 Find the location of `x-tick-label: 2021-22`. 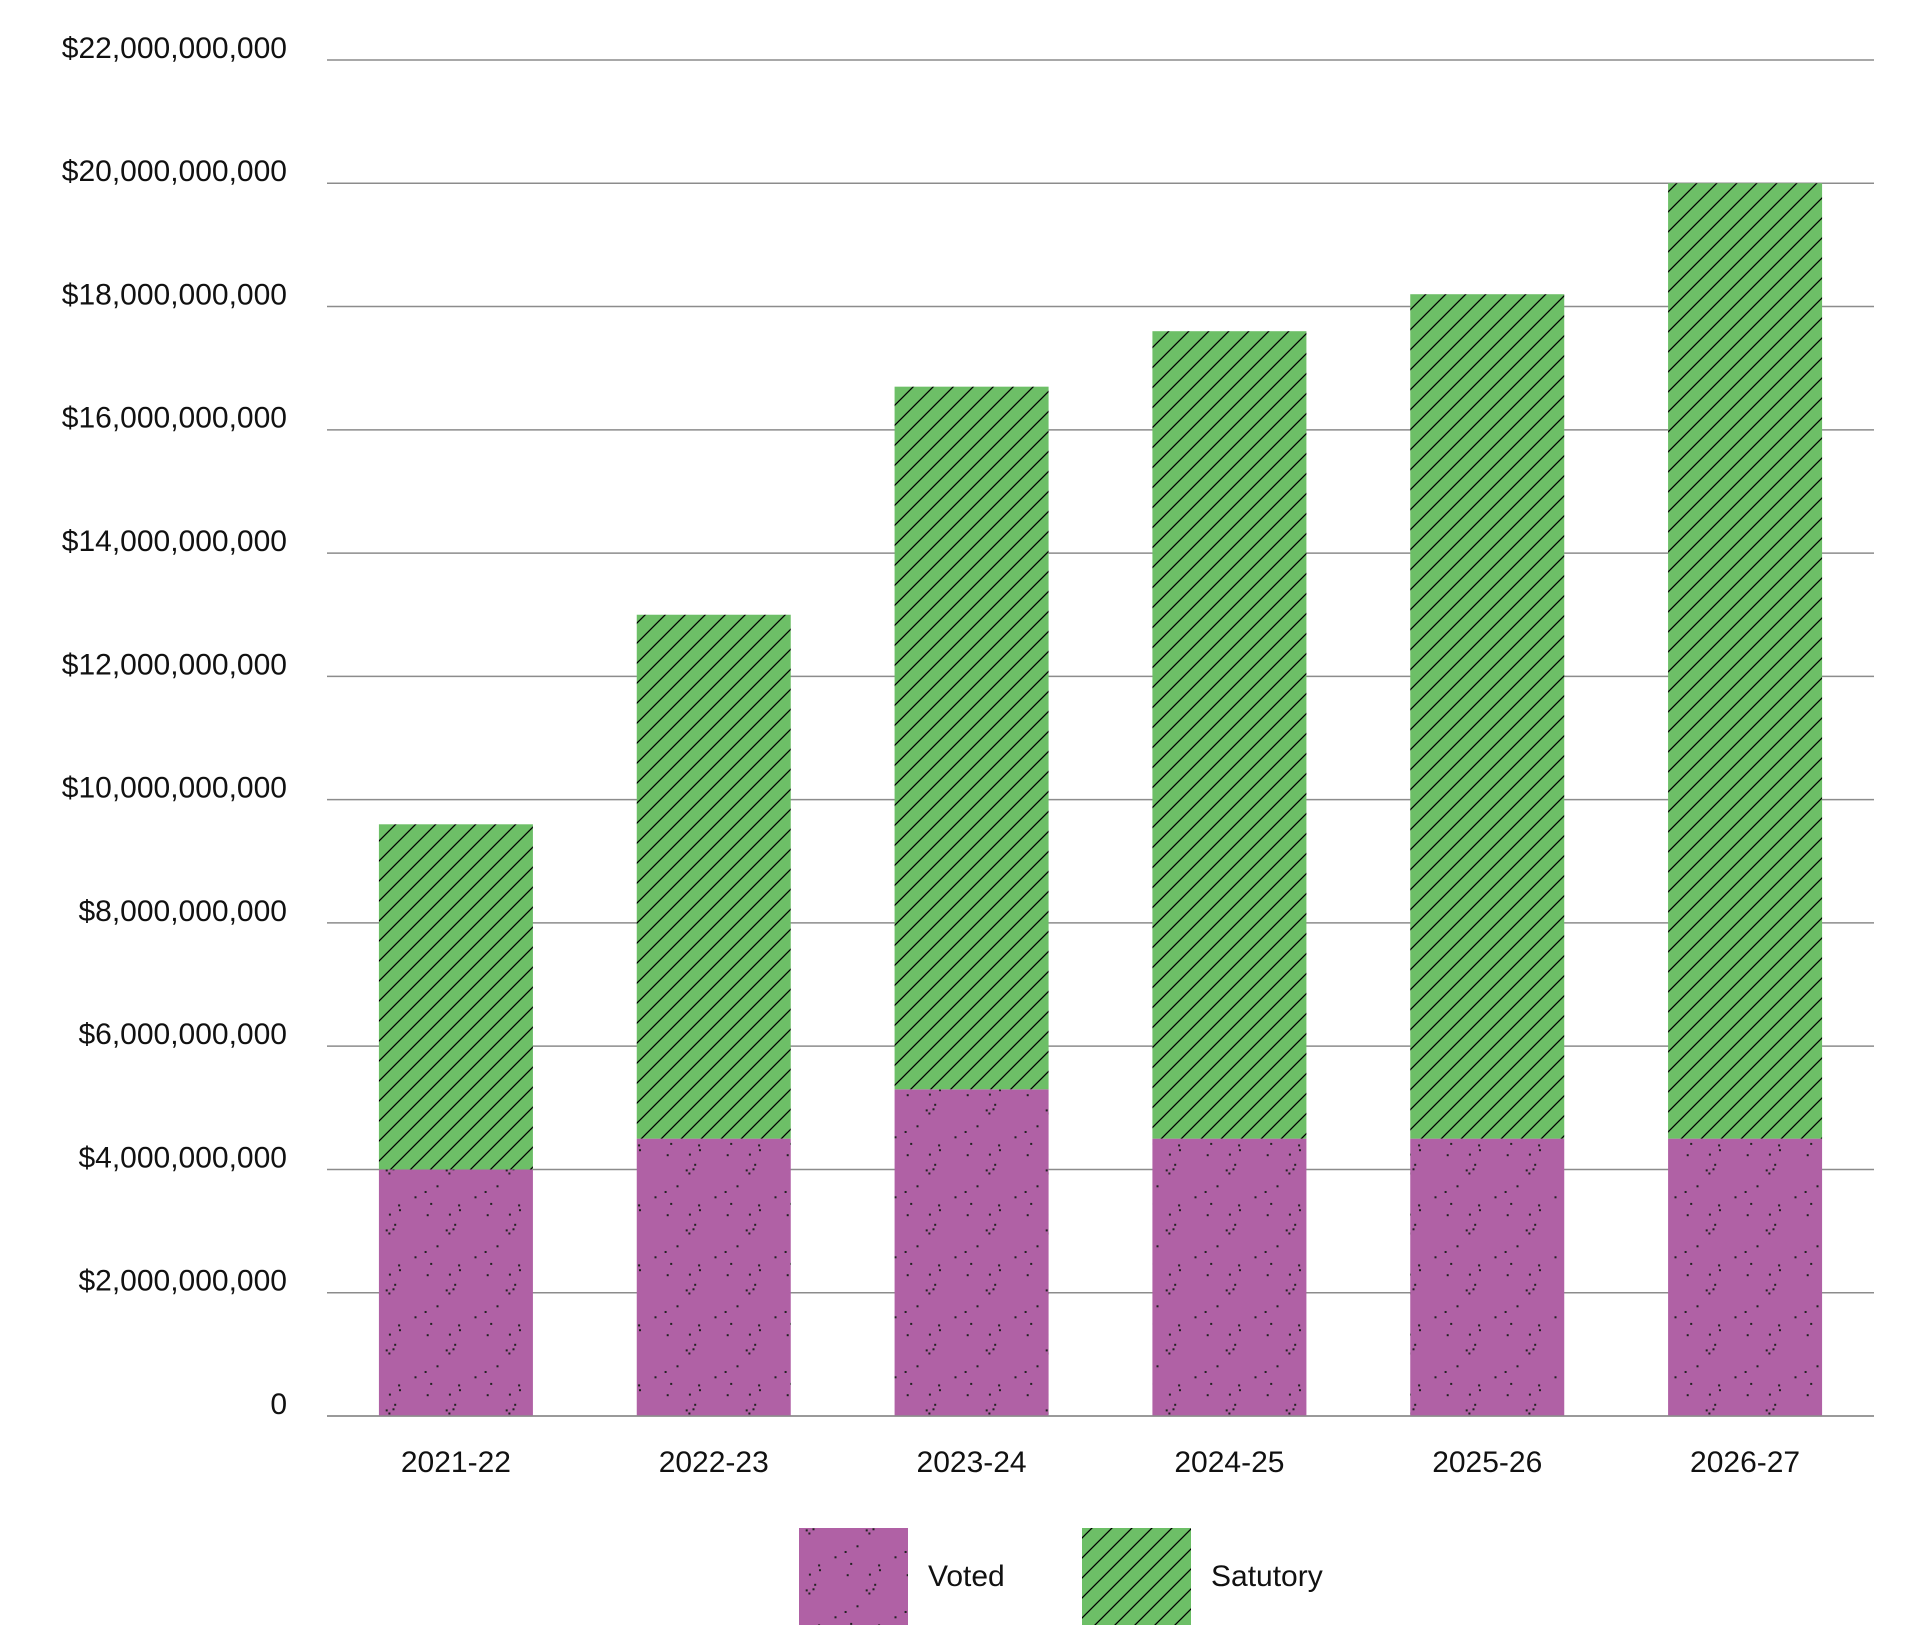

x-tick-label: 2021-22 is located at coordinates (456, 1462).